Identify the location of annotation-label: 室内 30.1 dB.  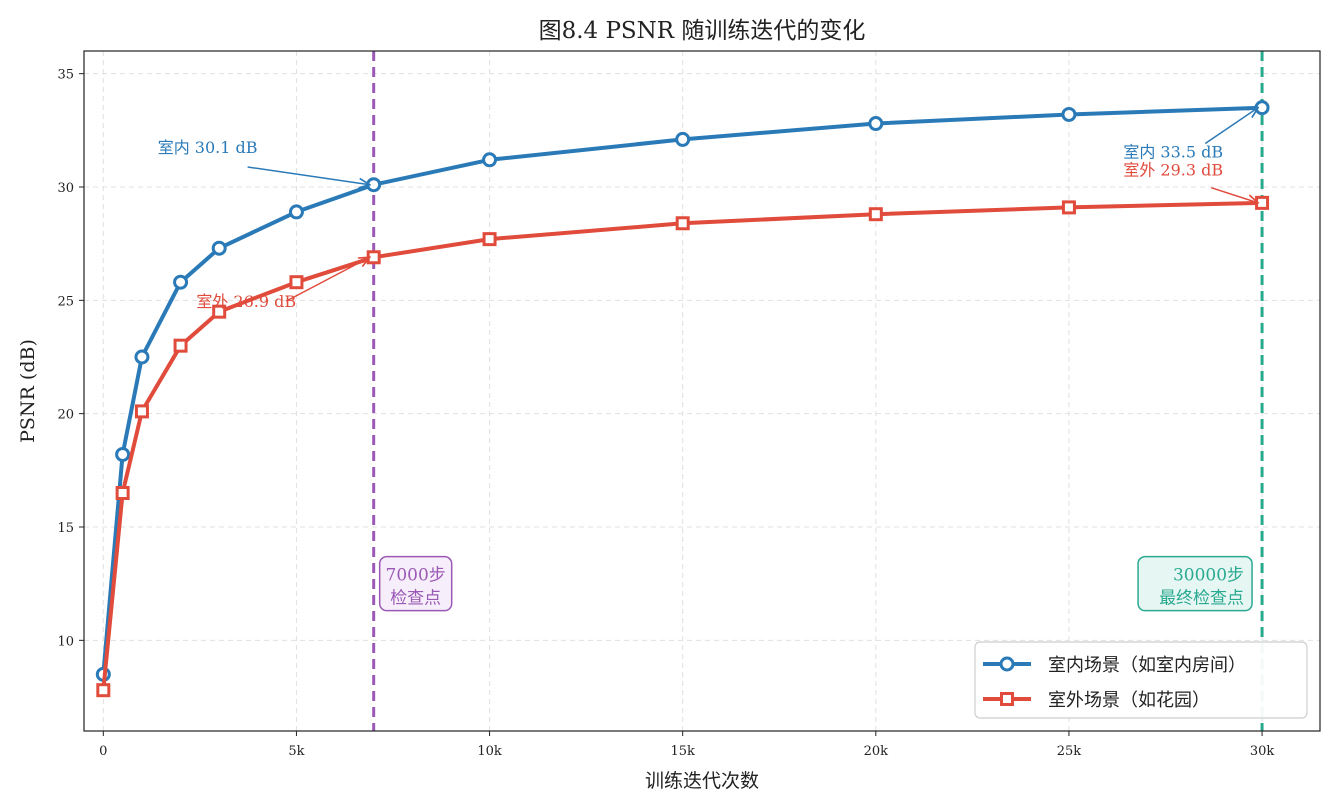
(208, 147).